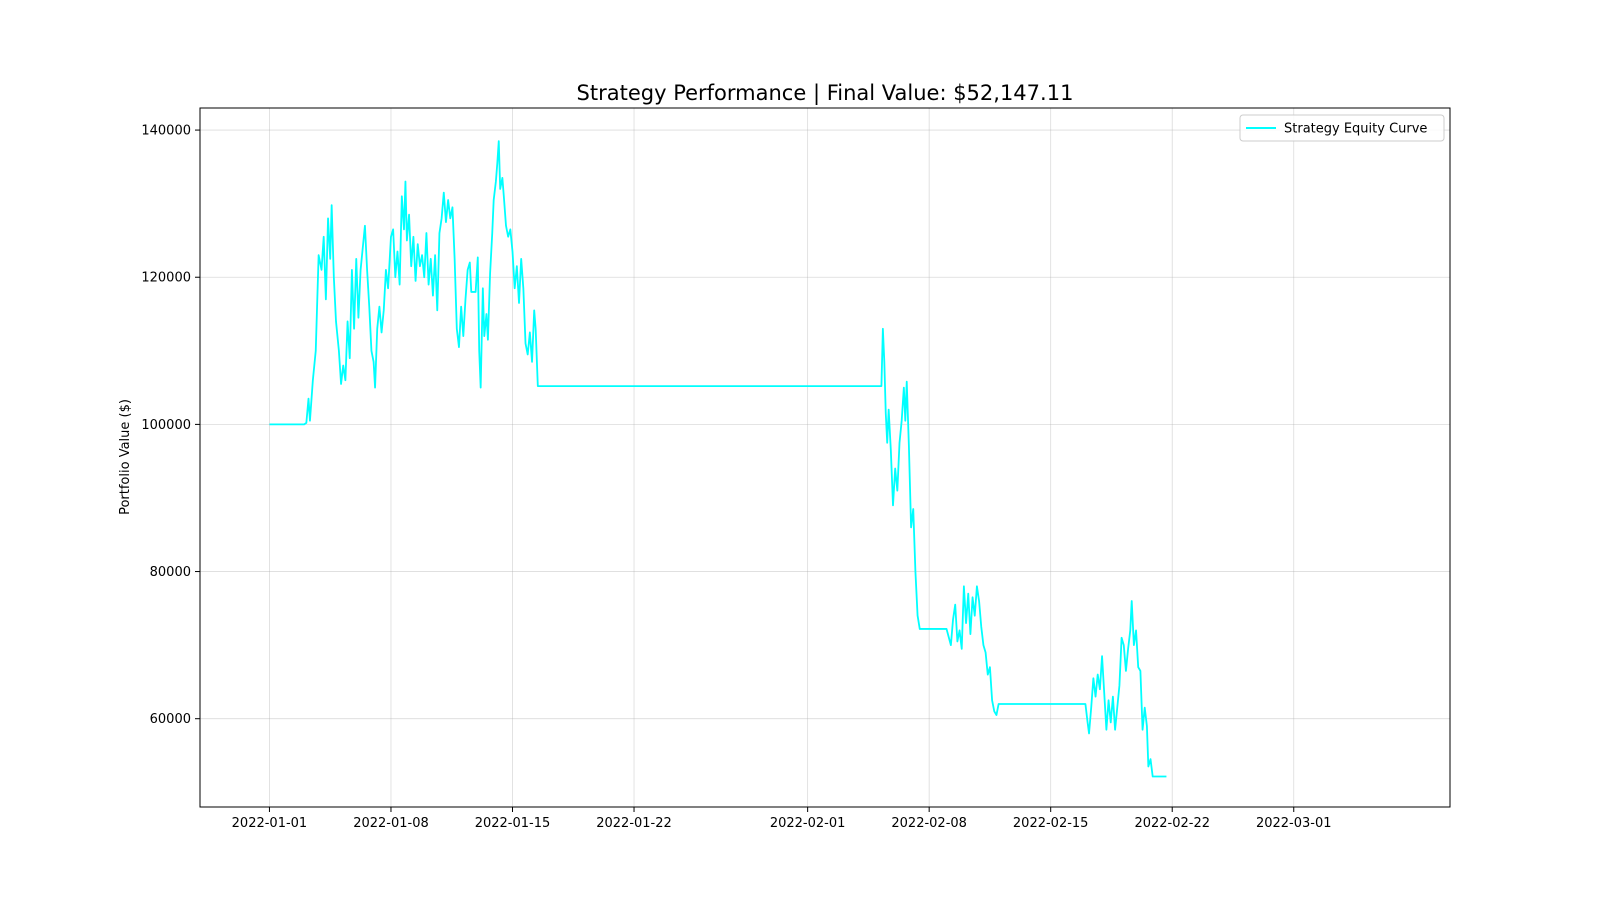 Image resolution: width=1600 pixels, height=900 pixels. Describe the element at coordinates (1051, 823) in the screenshot. I see `x-tick-label: 2022-02-15` at that location.